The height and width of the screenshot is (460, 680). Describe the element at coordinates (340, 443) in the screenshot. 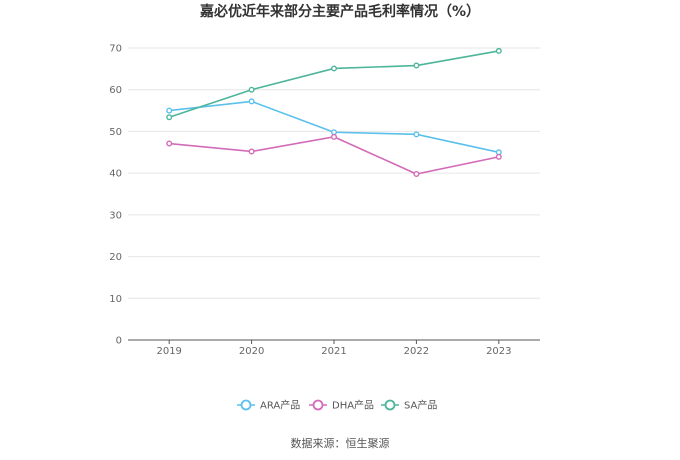

I see `source-note: 数据来源：恒生聚源` at that location.